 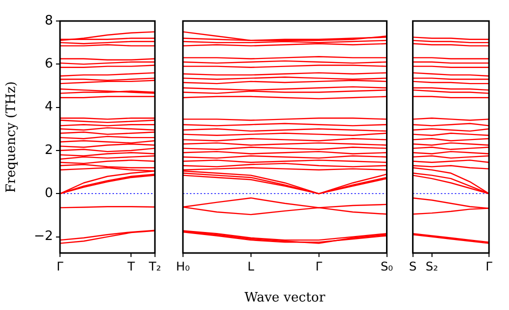 What do you see at coordinates (387, 266) in the screenshot?
I see `x-tick-label: S₀` at bounding box center [387, 266].